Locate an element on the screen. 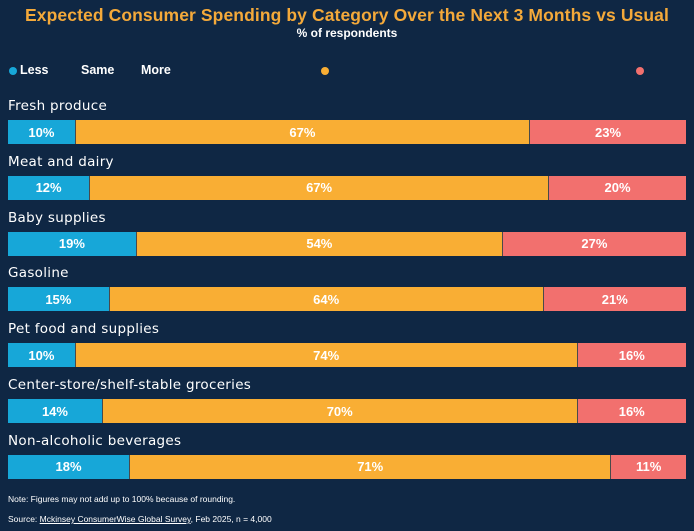 This screenshot has width=694, height=531. category-label: Baby supplies is located at coordinates (57, 217).